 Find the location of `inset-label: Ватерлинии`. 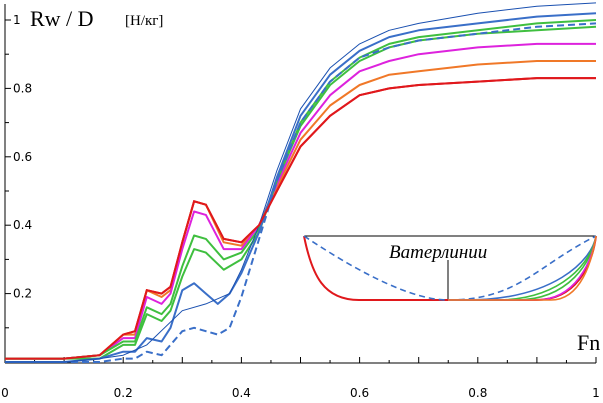

inset-label: Ватерлинии is located at coordinates (438, 252).